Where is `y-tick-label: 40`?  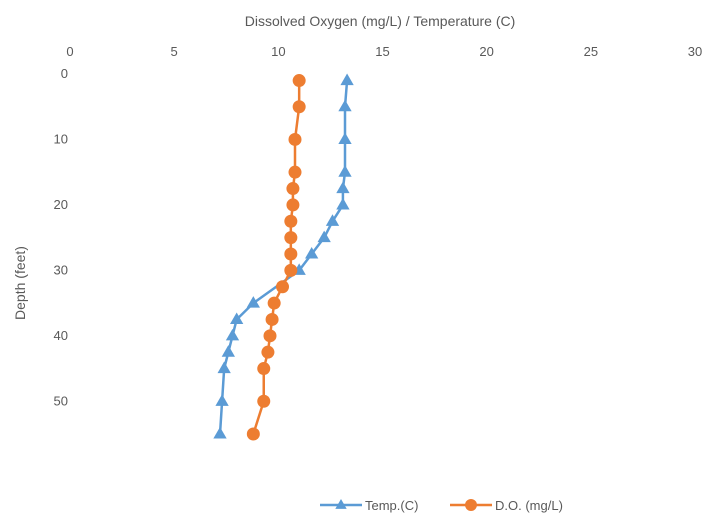 y-tick-label: 40 is located at coordinates (61, 335).